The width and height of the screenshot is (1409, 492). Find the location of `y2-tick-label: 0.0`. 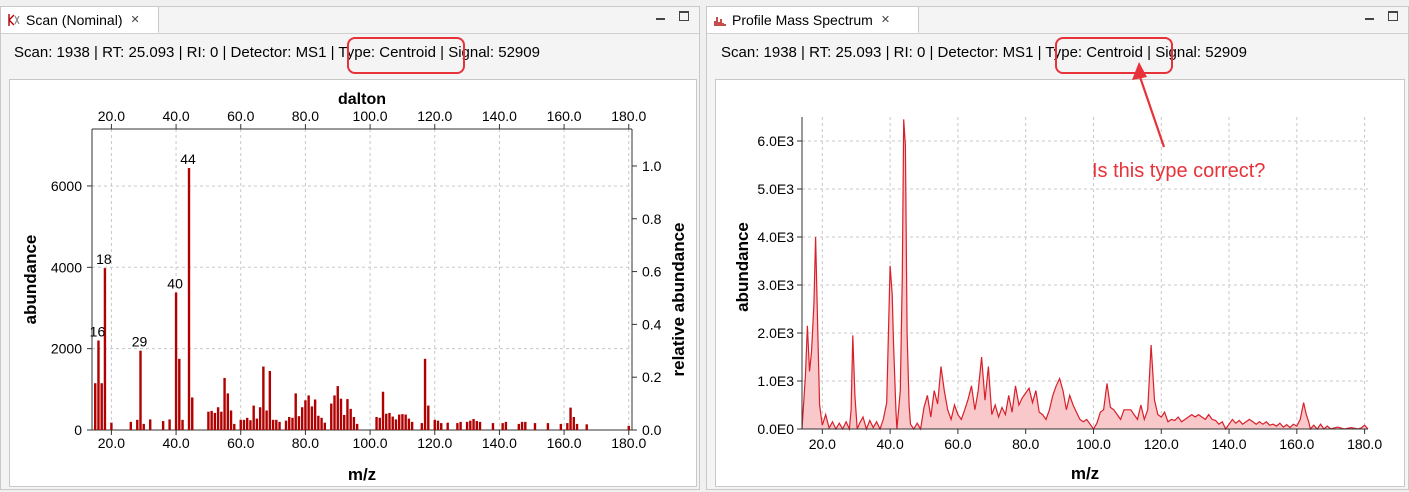

y2-tick-label: 0.0 is located at coordinates (652, 430).